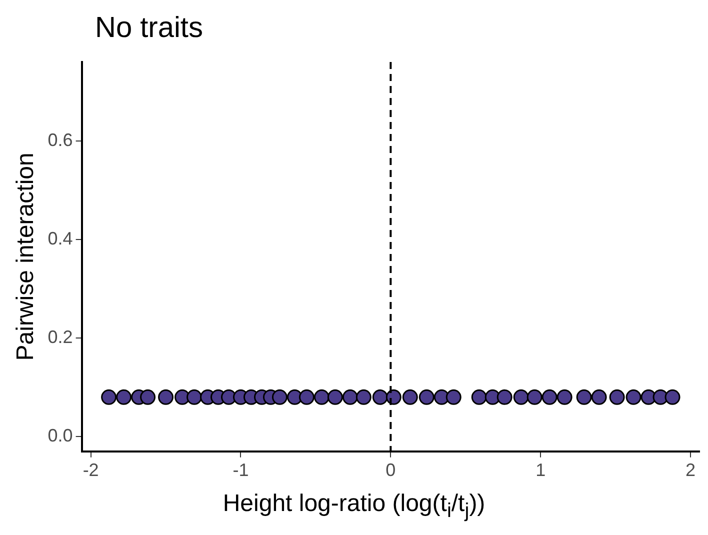 The image size is (708, 535). Describe the element at coordinates (26, 256) in the screenshot. I see `y-axis-title: Pairwise interaction` at that location.